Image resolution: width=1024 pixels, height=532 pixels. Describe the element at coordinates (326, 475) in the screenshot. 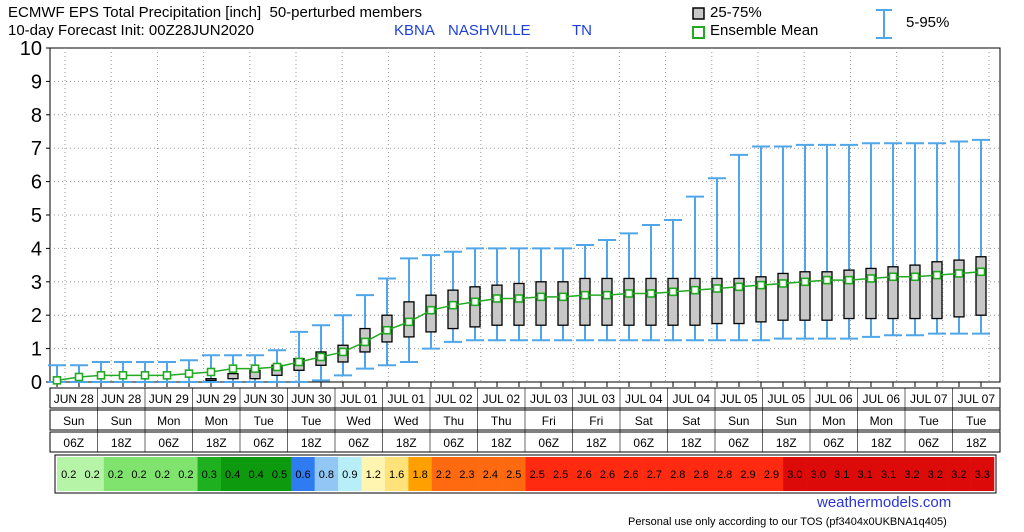

I see `value-cell-label: 0.8` at that location.